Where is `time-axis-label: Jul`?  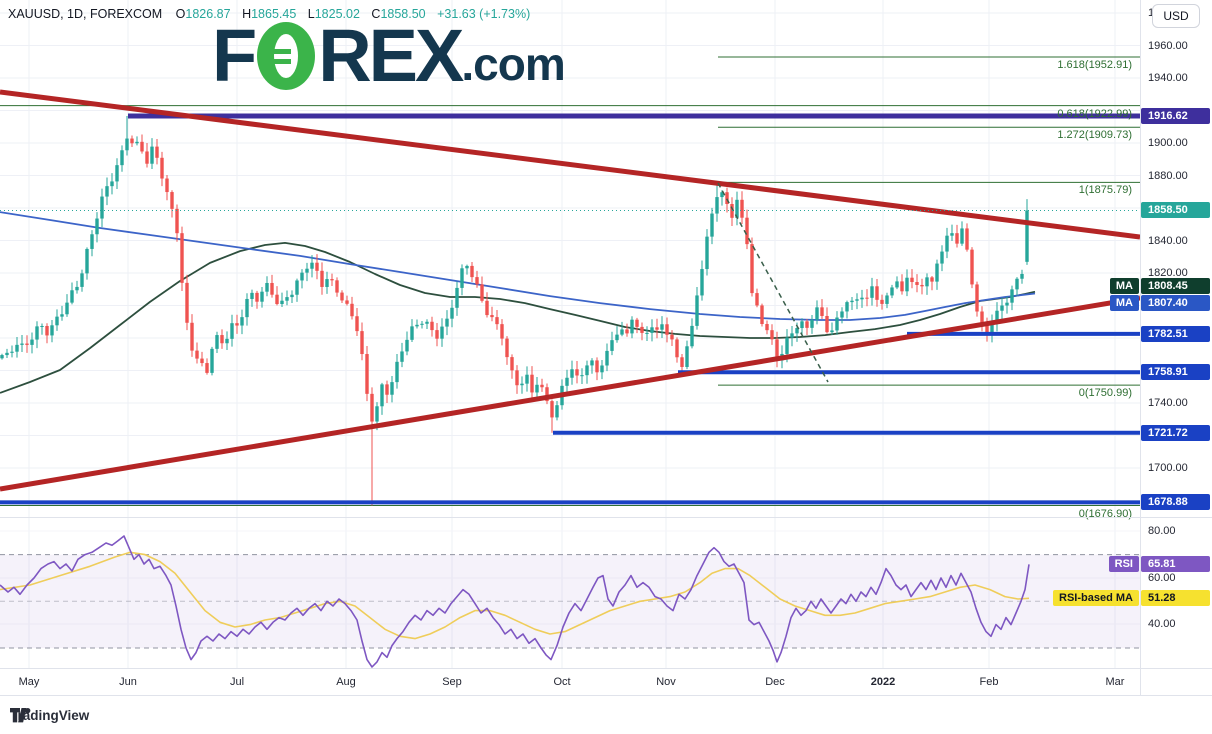 time-axis-label: Jul is located at coordinates (237, 682).